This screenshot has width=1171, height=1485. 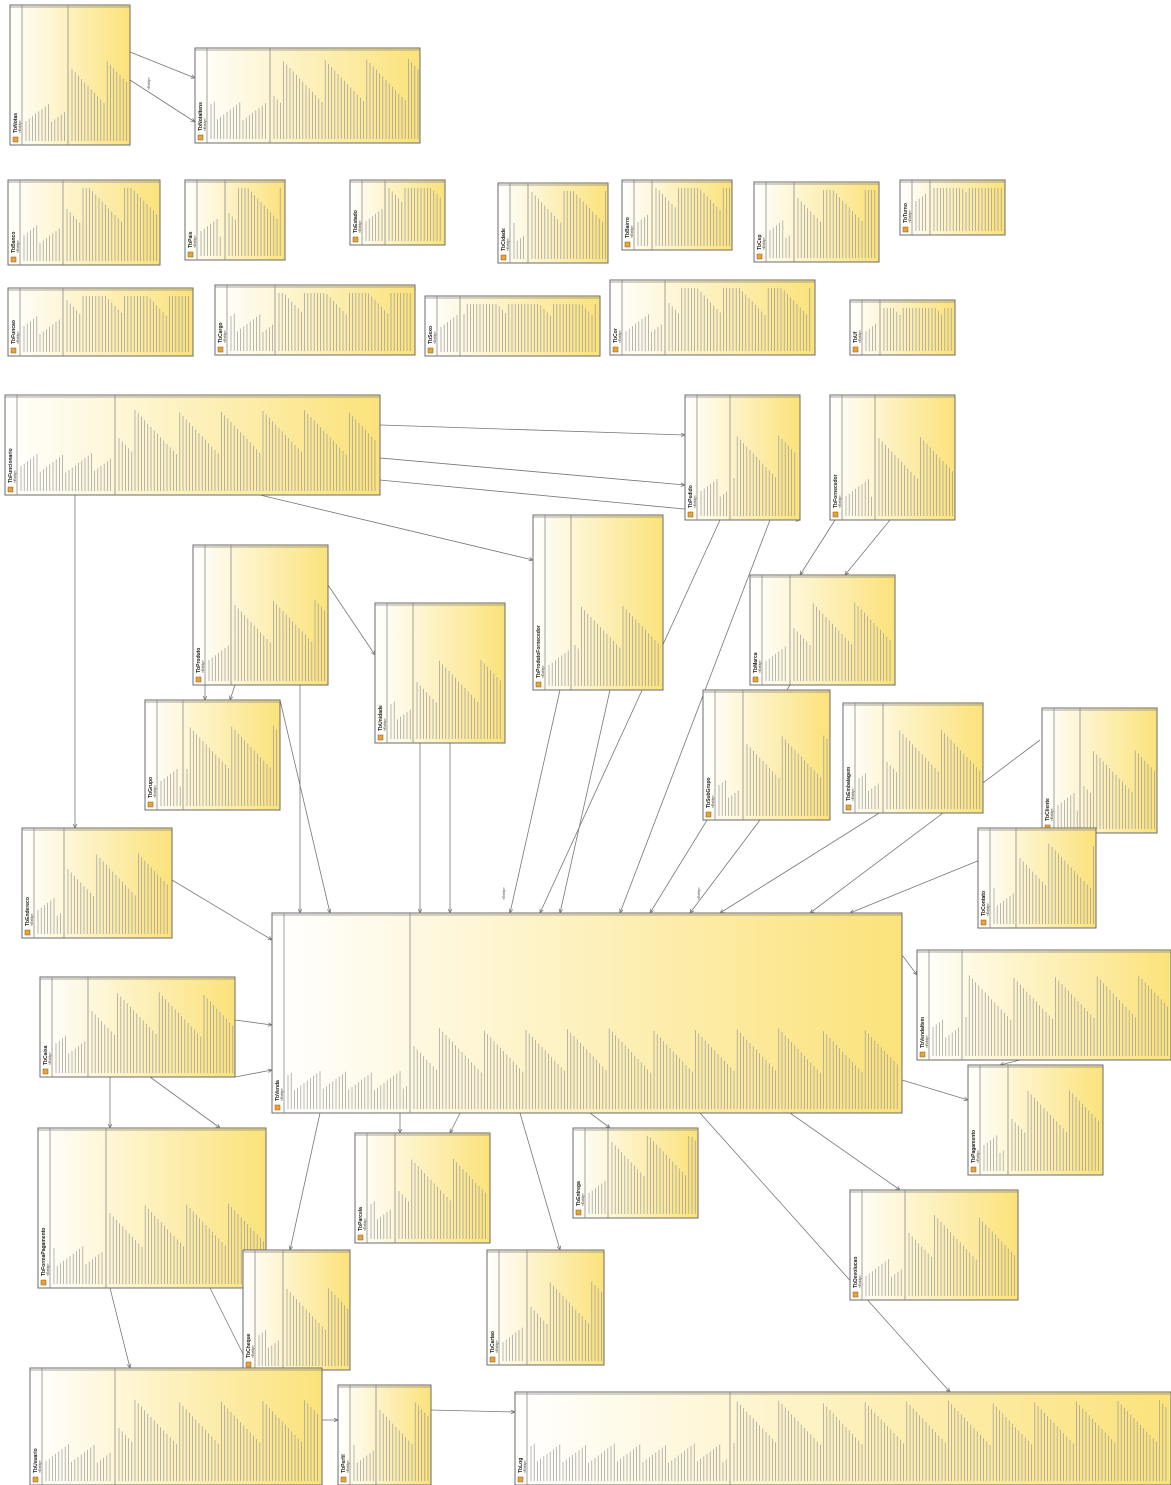 I want to click on class-box-TbCaixa: TbCaixa «Entity», so click(x=137, y=1027).